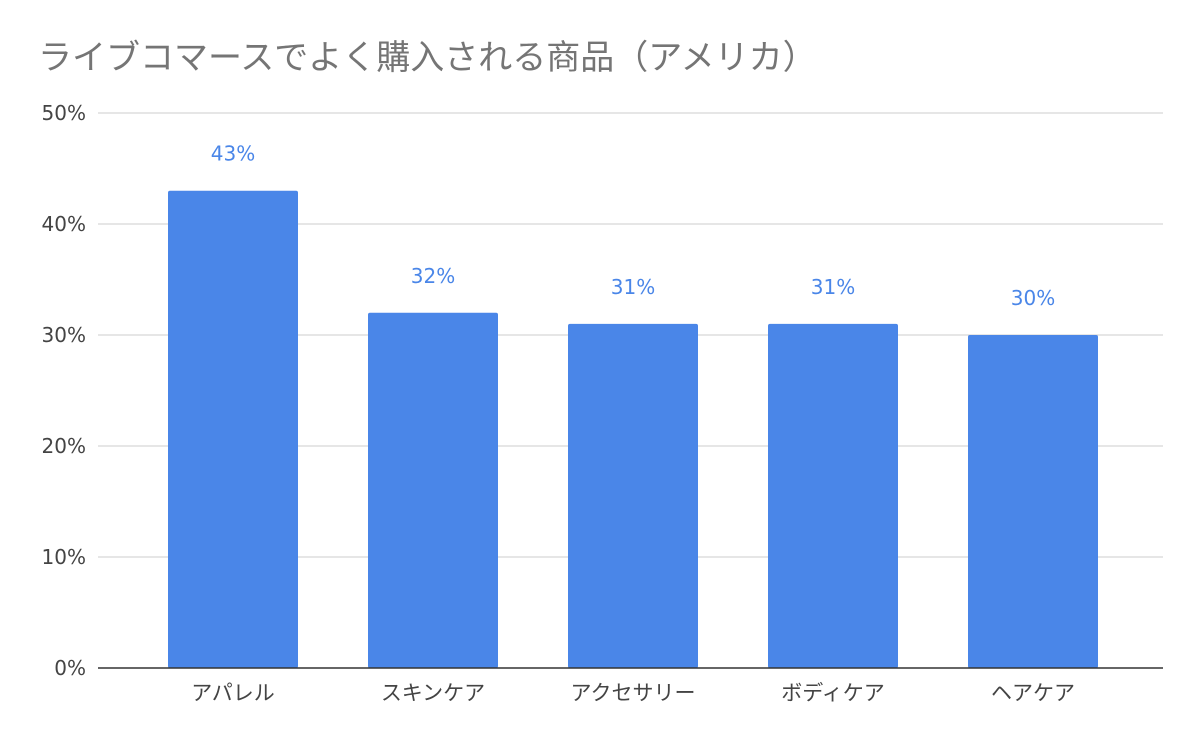 The image size is (1200, 742). What do you see at coordinates (233, 154) in the screenshot?
I see `data-label: 43%` at bounding box center [233, 154].